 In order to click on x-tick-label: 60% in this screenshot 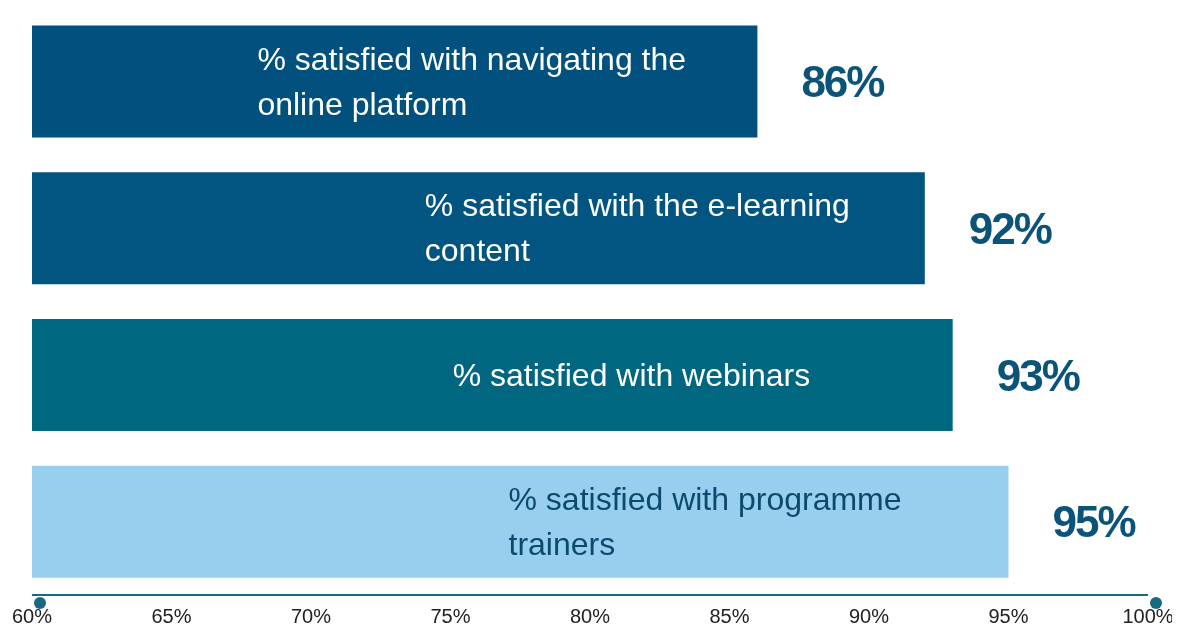, I will do `click(32, 616)`.